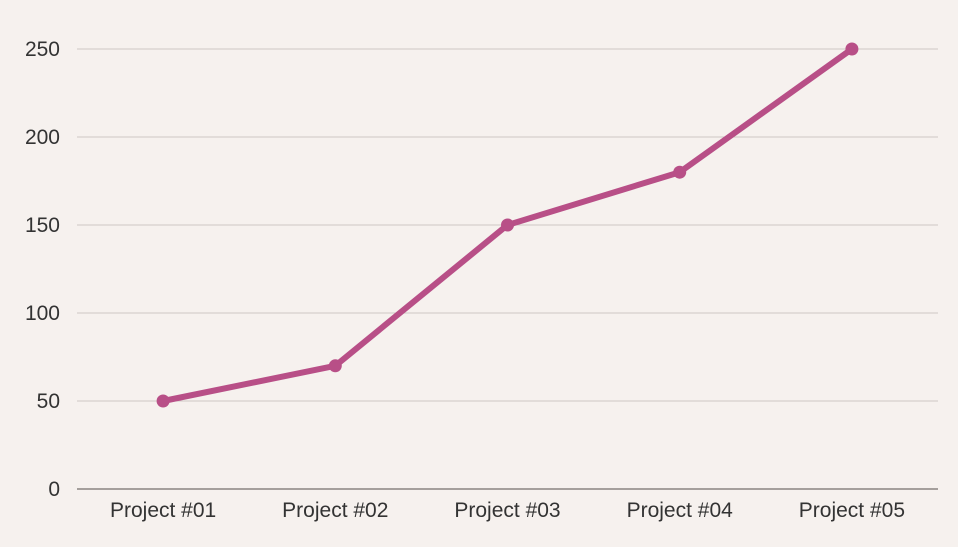 This screenshot has width=958, height=547. Describe the element at coordinates (163, 510) in the screenshot. I see `x-tick-label: Project #01` at that location.